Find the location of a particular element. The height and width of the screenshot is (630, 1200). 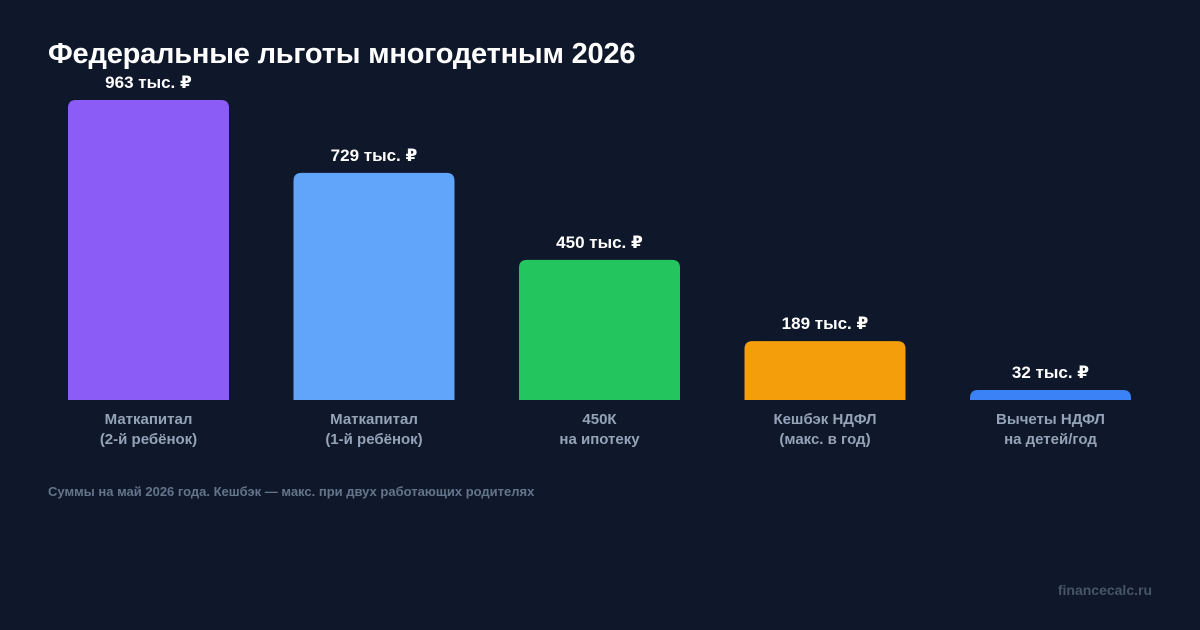

bar-value-label: 450 тыс. ₽ is located at coordinates (599, 242).